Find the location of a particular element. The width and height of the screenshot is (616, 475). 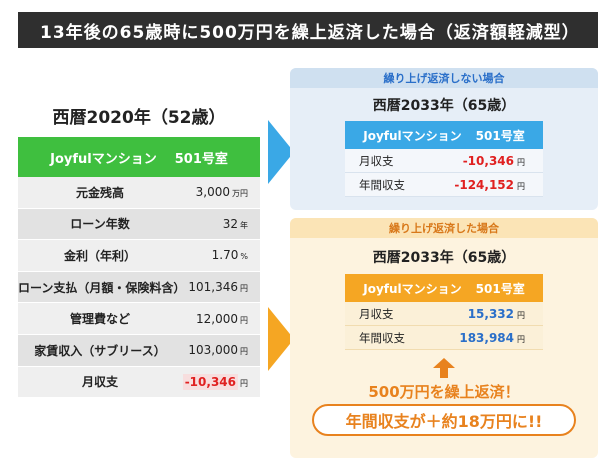

table-row: 月収支 15,332 円 is located at coordinates (444, 314).